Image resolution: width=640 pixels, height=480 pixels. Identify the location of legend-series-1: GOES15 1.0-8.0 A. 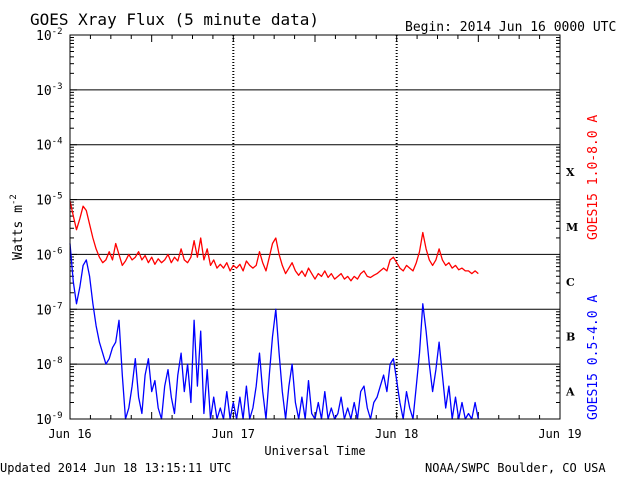
(593, 177).